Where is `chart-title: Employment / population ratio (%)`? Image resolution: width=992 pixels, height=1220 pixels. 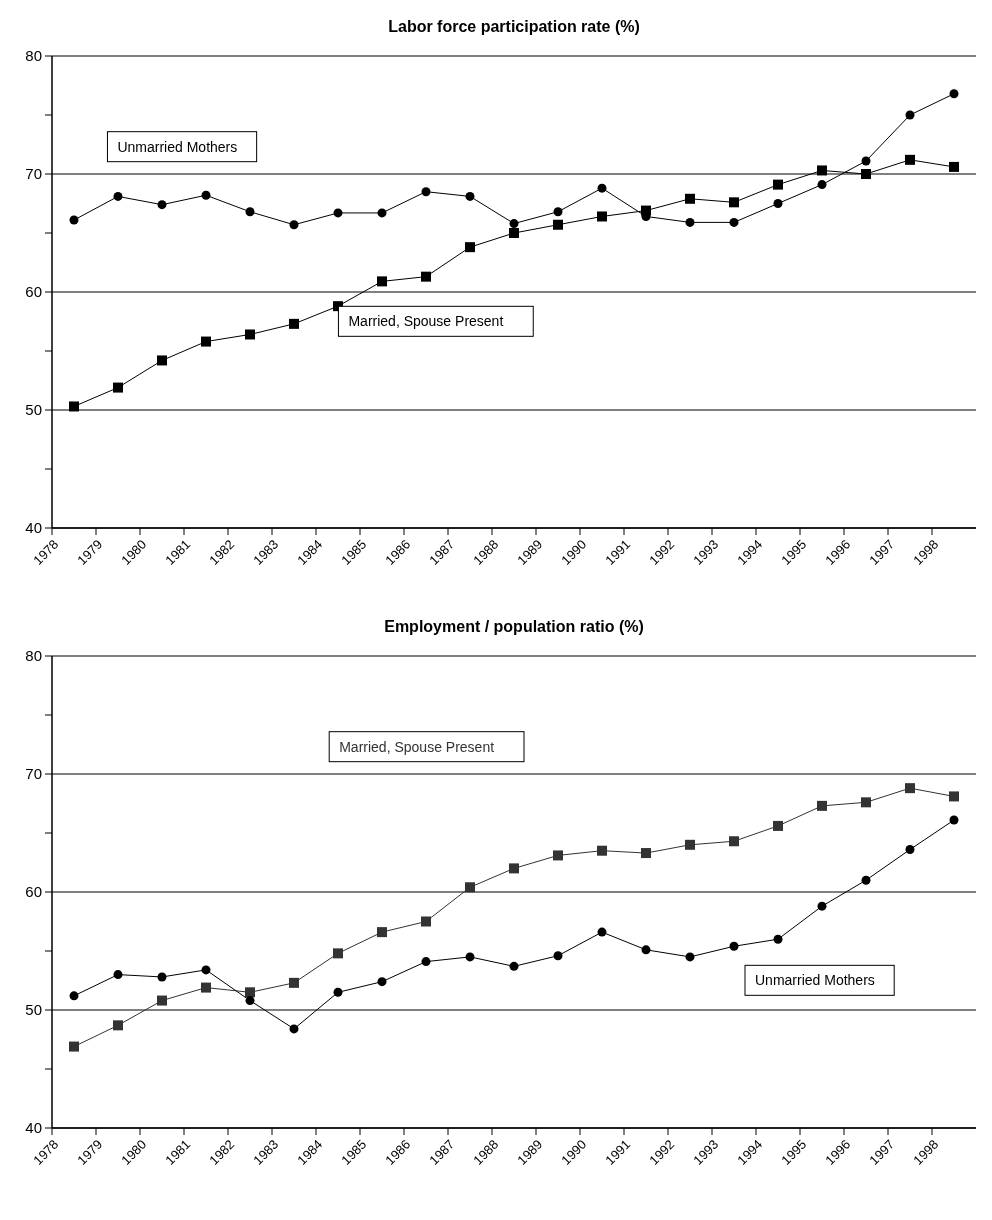 chart-title: Employment / population ratio (%) is located at coordinates (514, 626).